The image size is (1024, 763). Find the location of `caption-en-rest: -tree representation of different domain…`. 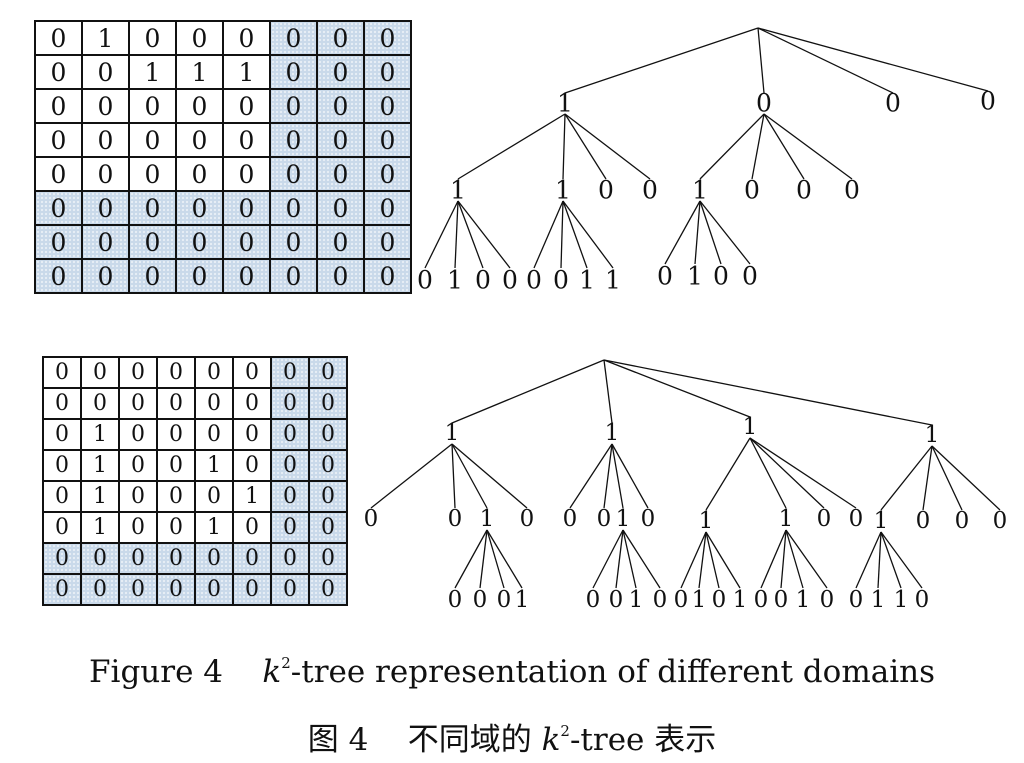

caption-en-rest: -tree representation of different domain… is located at coordinates (612, 672).